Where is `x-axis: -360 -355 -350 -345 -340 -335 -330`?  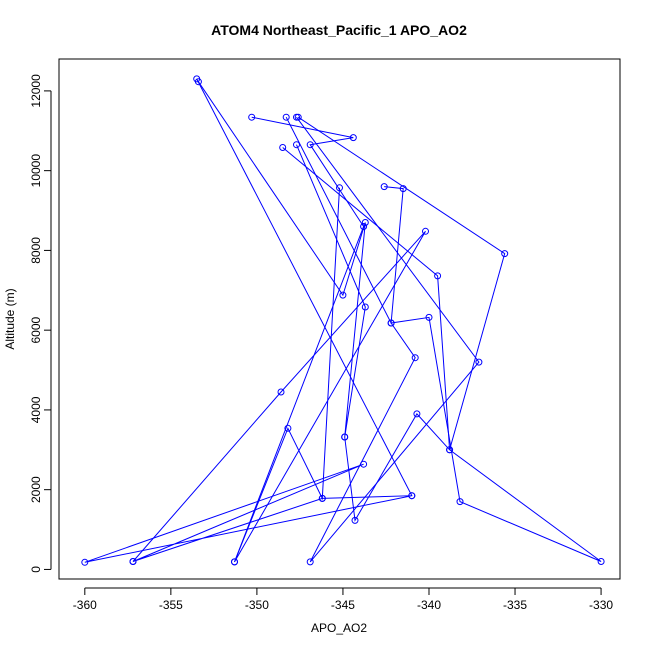 x-axis: -360 -355 -350 -345 -340 -335 -330 is located at coordinates (343, 599).